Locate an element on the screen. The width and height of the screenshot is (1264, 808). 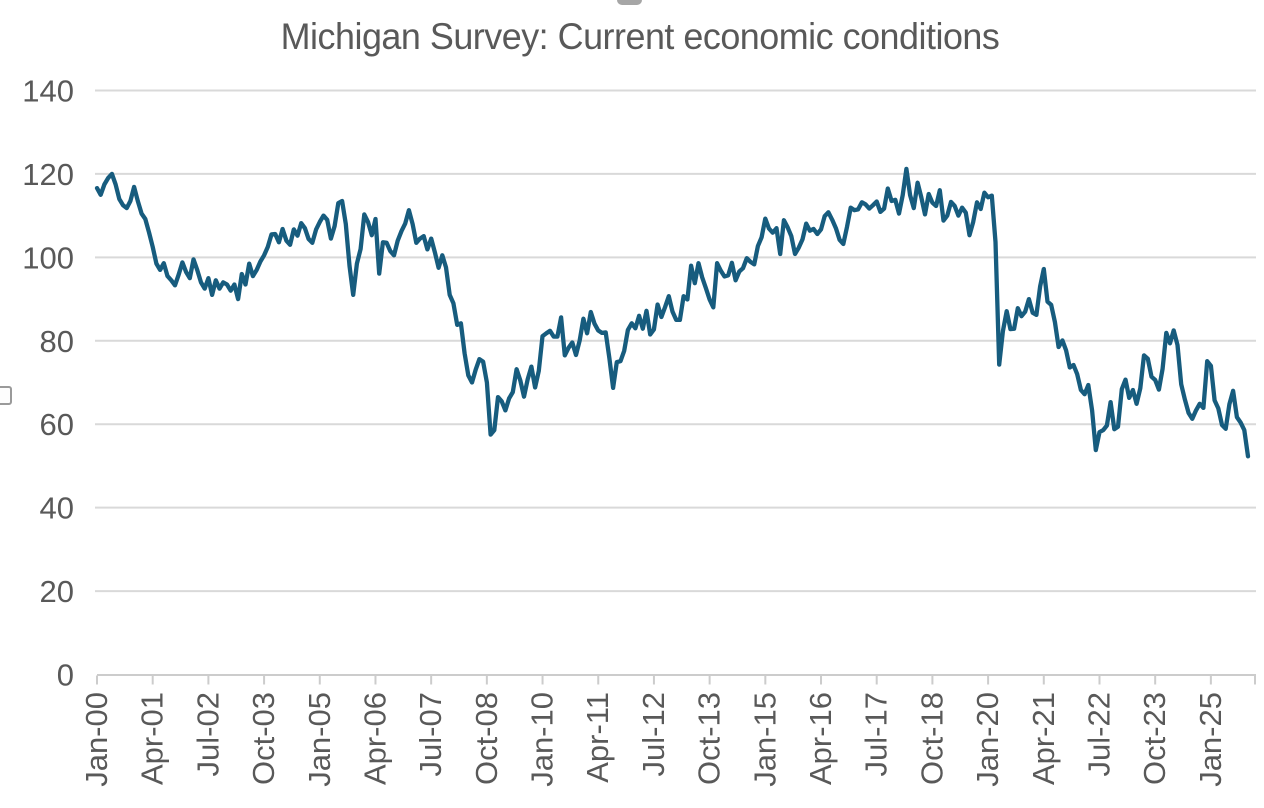
svg-text: Apr-21 is located at coordinates (1043, 738).